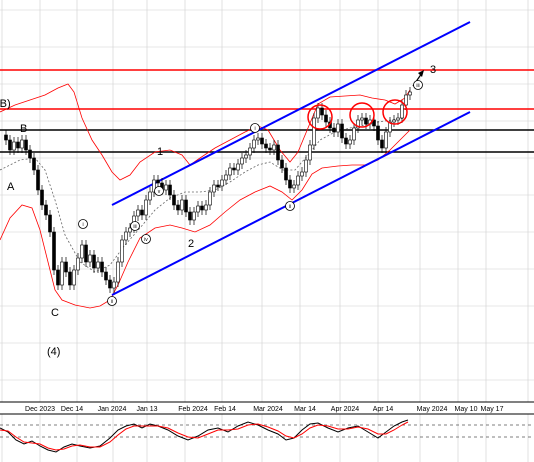  What do you see at coordinates (433, 70) in the screenshot?
I see `wave-label-3: 3` at bounding box center [433, 70].